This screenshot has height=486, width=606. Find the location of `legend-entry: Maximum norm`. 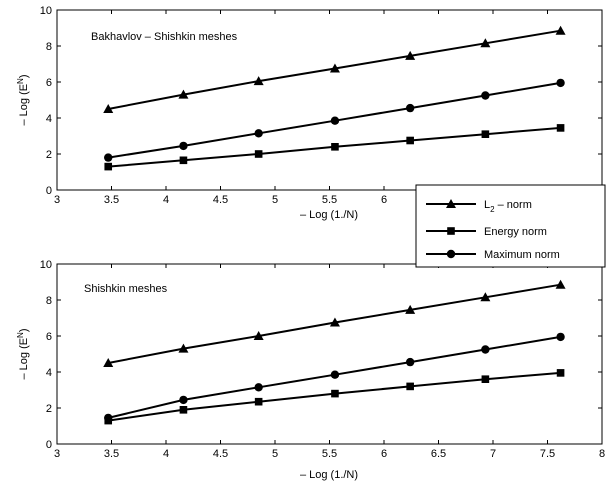

legend-entry: Maximum norm is located at coordinates (493, 255).